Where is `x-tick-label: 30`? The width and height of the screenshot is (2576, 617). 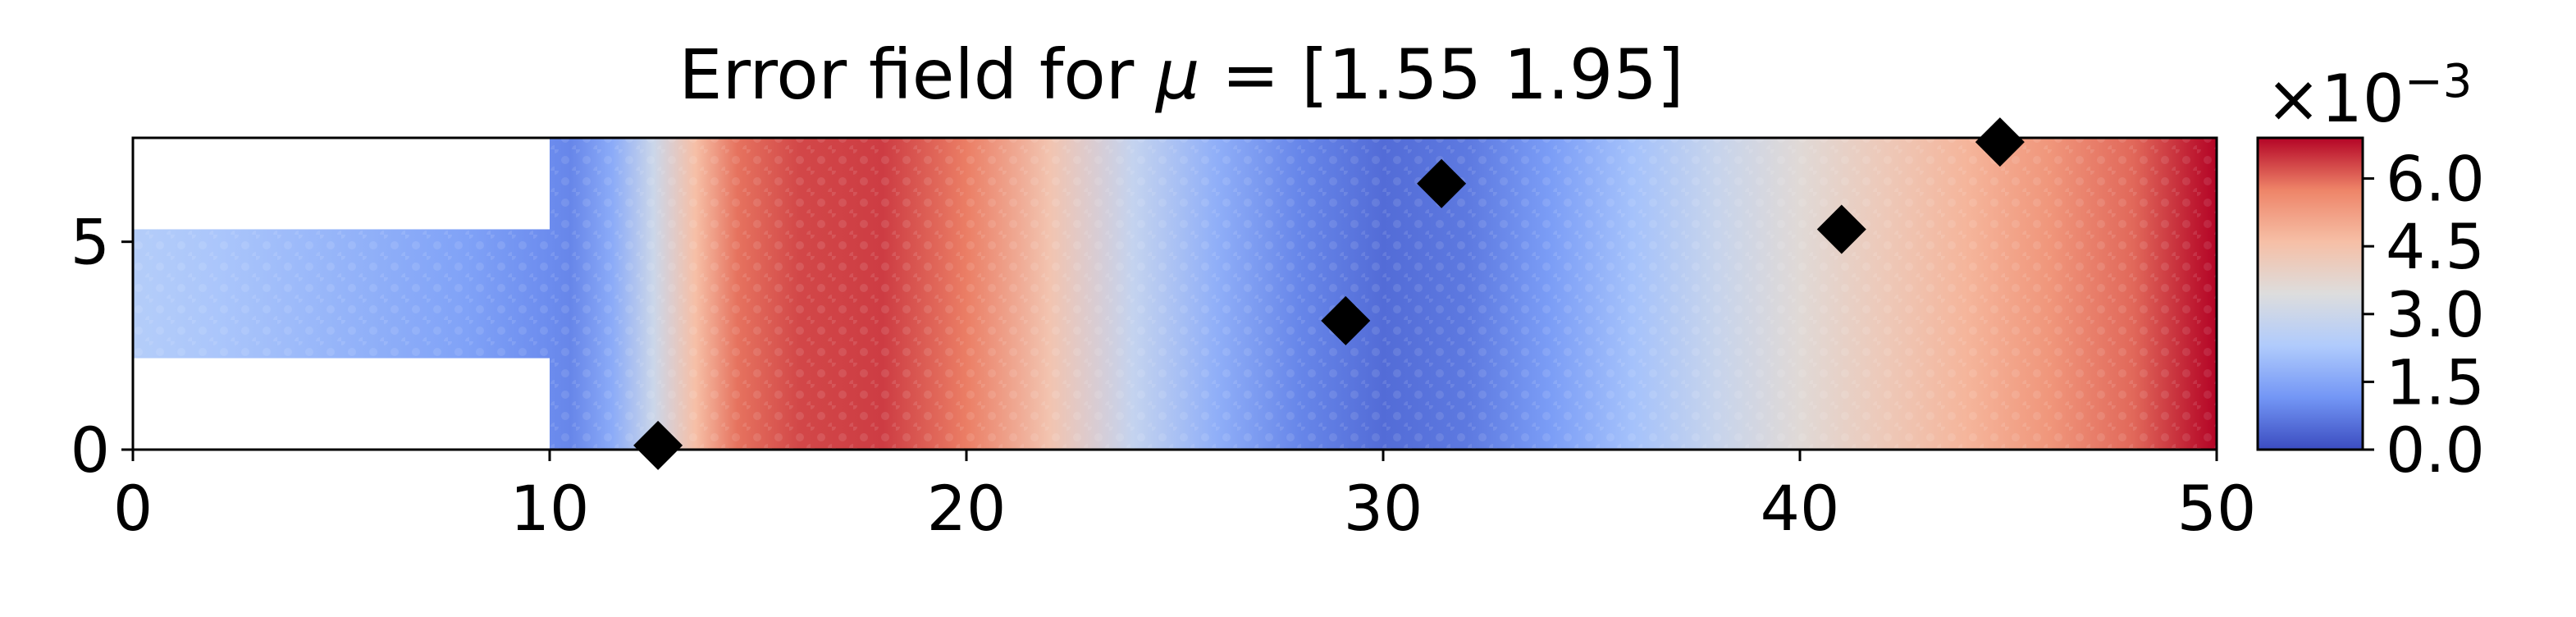 x-tick-label: 30 is located at coordinates (1384, 508).